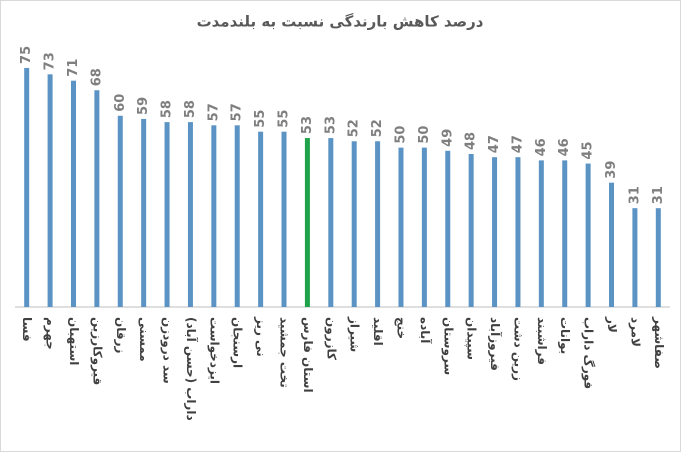  What do you see at coordinates (611, 170) in the screenshot?
I see `value-label: 39` at bounding box center [611, 170].